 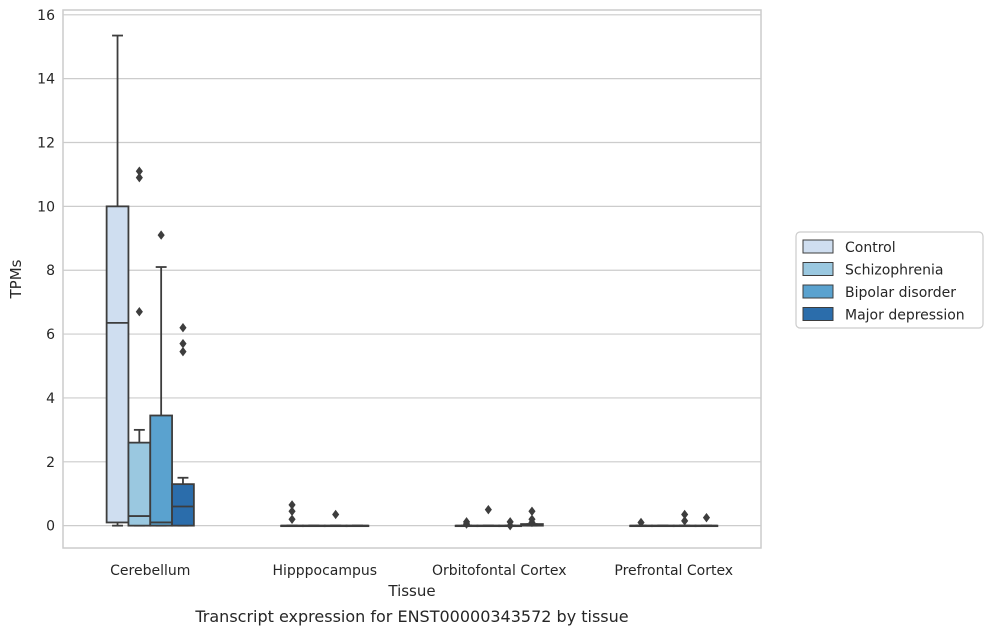 What do you see at coordinates (16, 279) in the screenshot?
I see `y-axis-label: TPMs` at bounding box center [16, 279].